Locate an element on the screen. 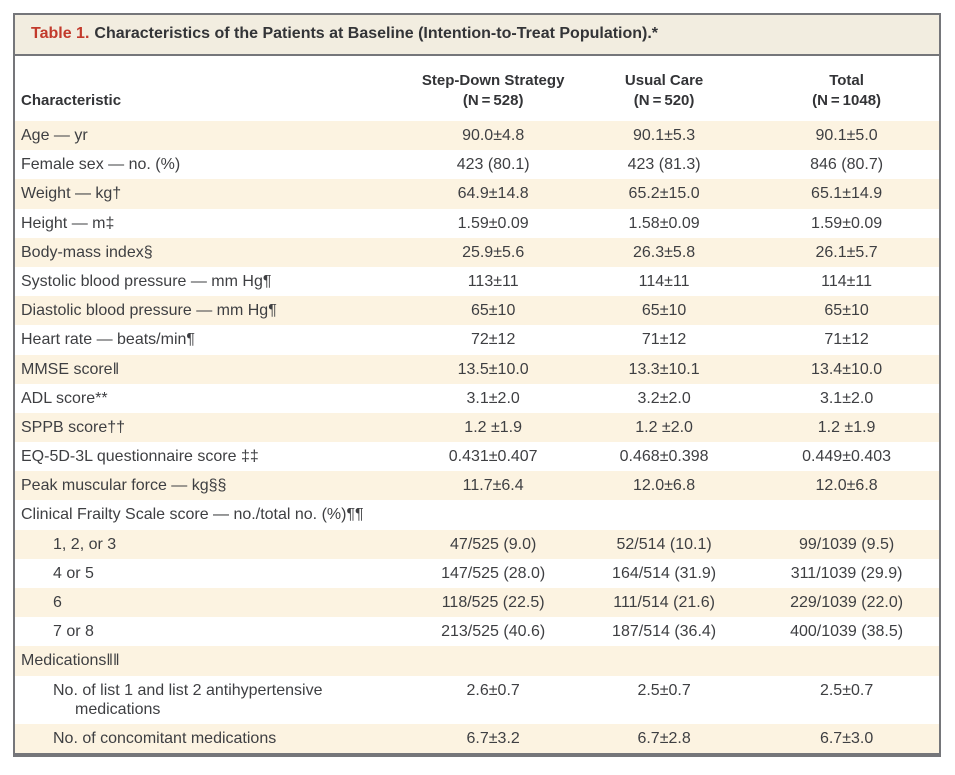 Image resolution: width=955 pixels, height=775 pixels. value-cell-step-down: 423 (80.1) is located at coordinates (493, 165).